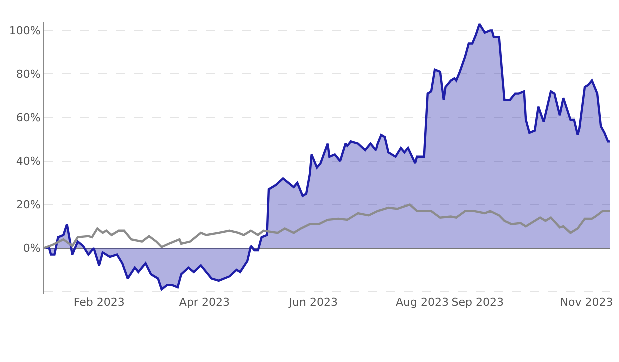 This screenshot has height=362, width=619. What do you see at coordinates (313, 302) in the screenshot?
I see `x-tick-label: Jun 2023` at bounding box center [313, 302].